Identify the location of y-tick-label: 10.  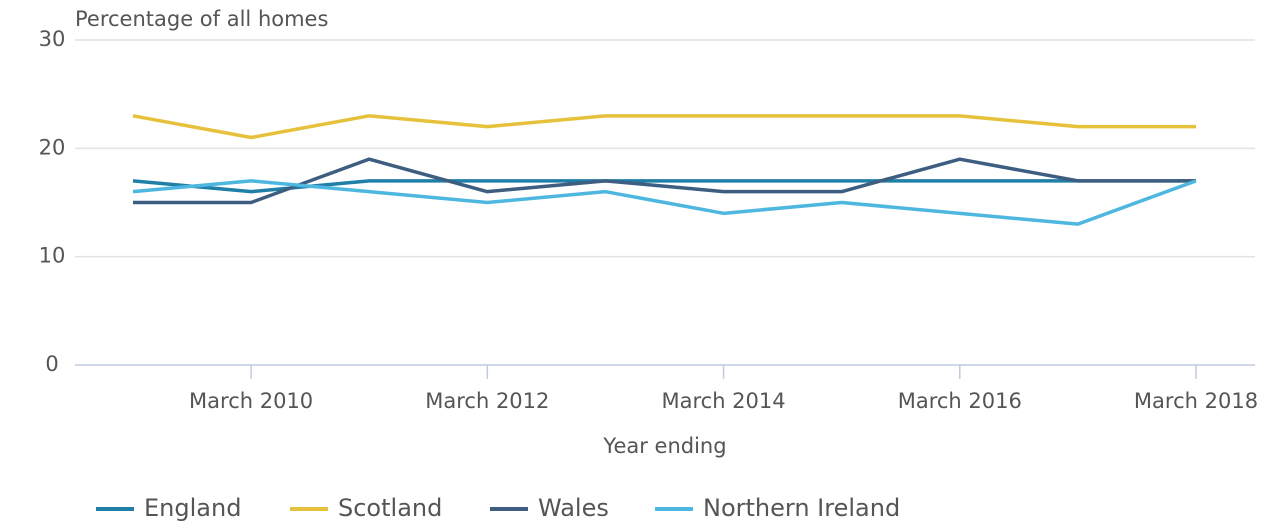
(52, 256).